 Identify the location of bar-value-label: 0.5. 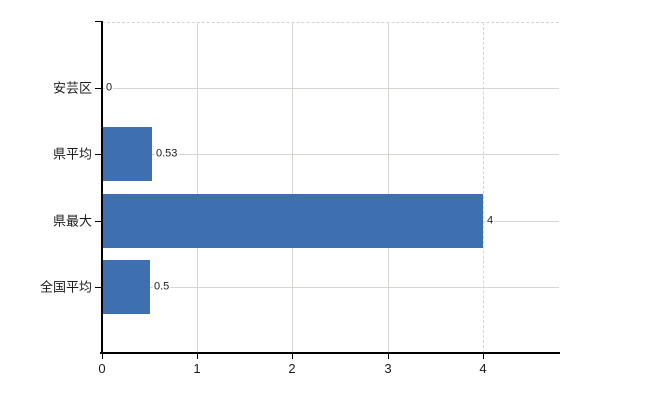
(162, 286).